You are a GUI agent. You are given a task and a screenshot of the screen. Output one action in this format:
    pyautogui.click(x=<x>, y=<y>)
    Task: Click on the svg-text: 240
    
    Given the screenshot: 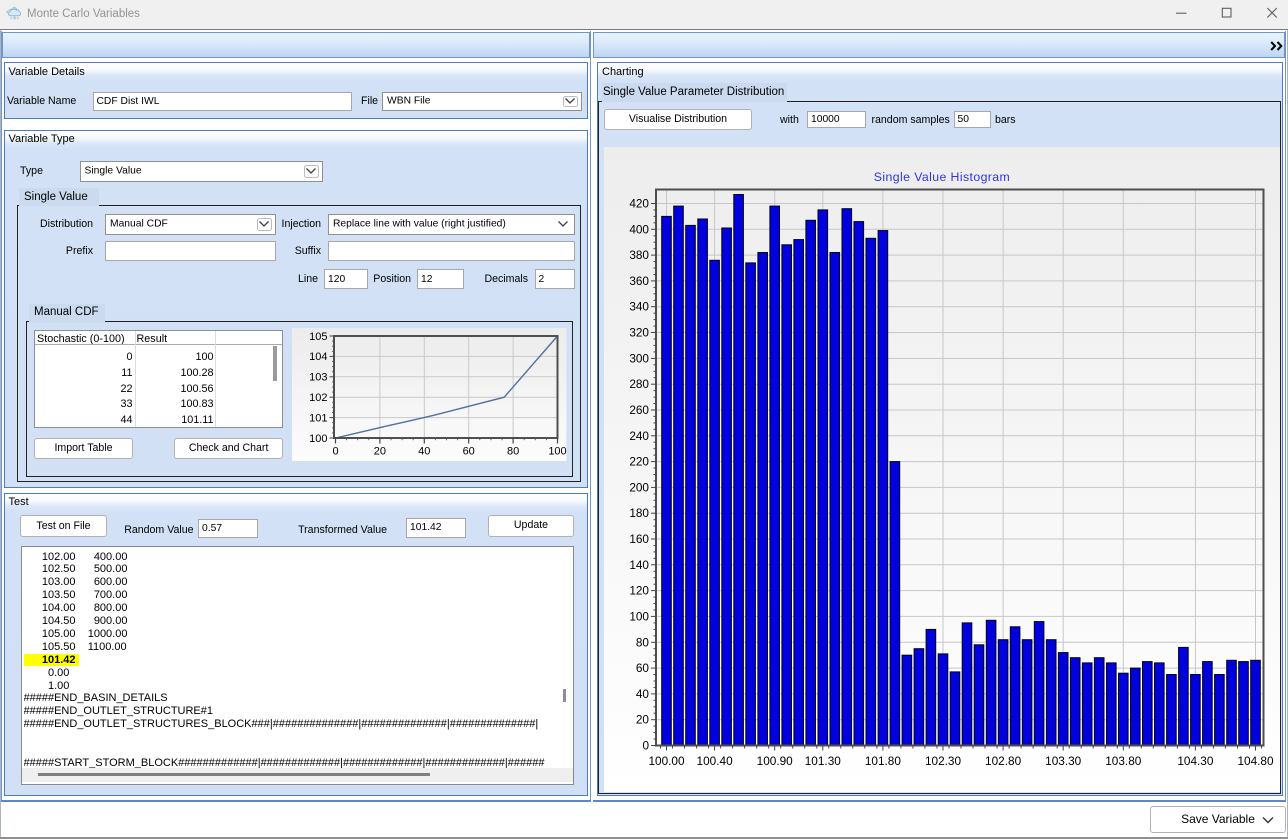 What is the action you would take?
    pyautogui.click(x=639, y=436)
    